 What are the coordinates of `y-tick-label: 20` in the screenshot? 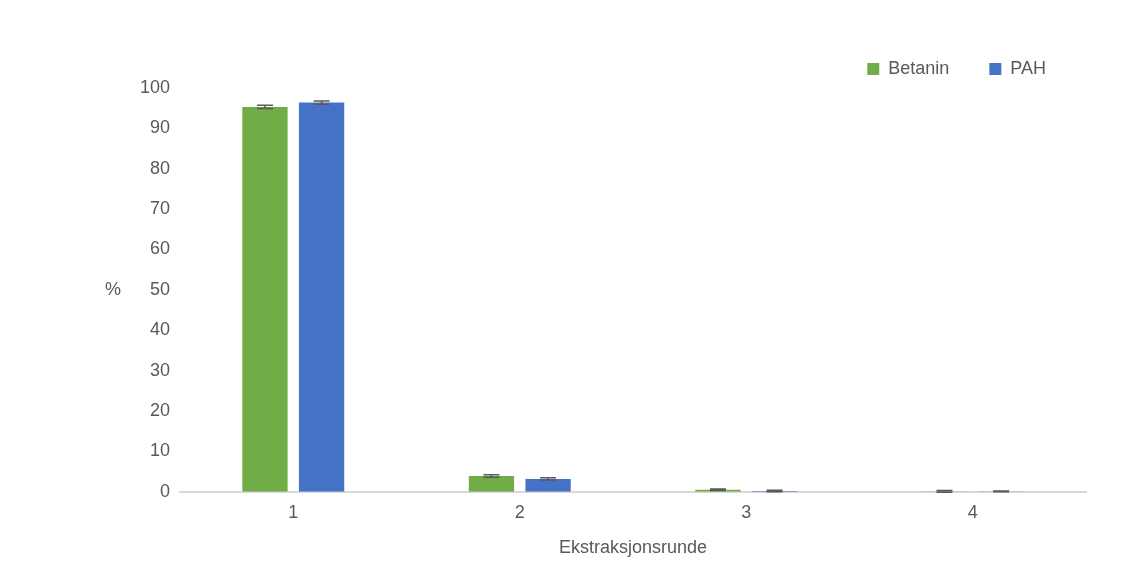 It's located at (160, 410).